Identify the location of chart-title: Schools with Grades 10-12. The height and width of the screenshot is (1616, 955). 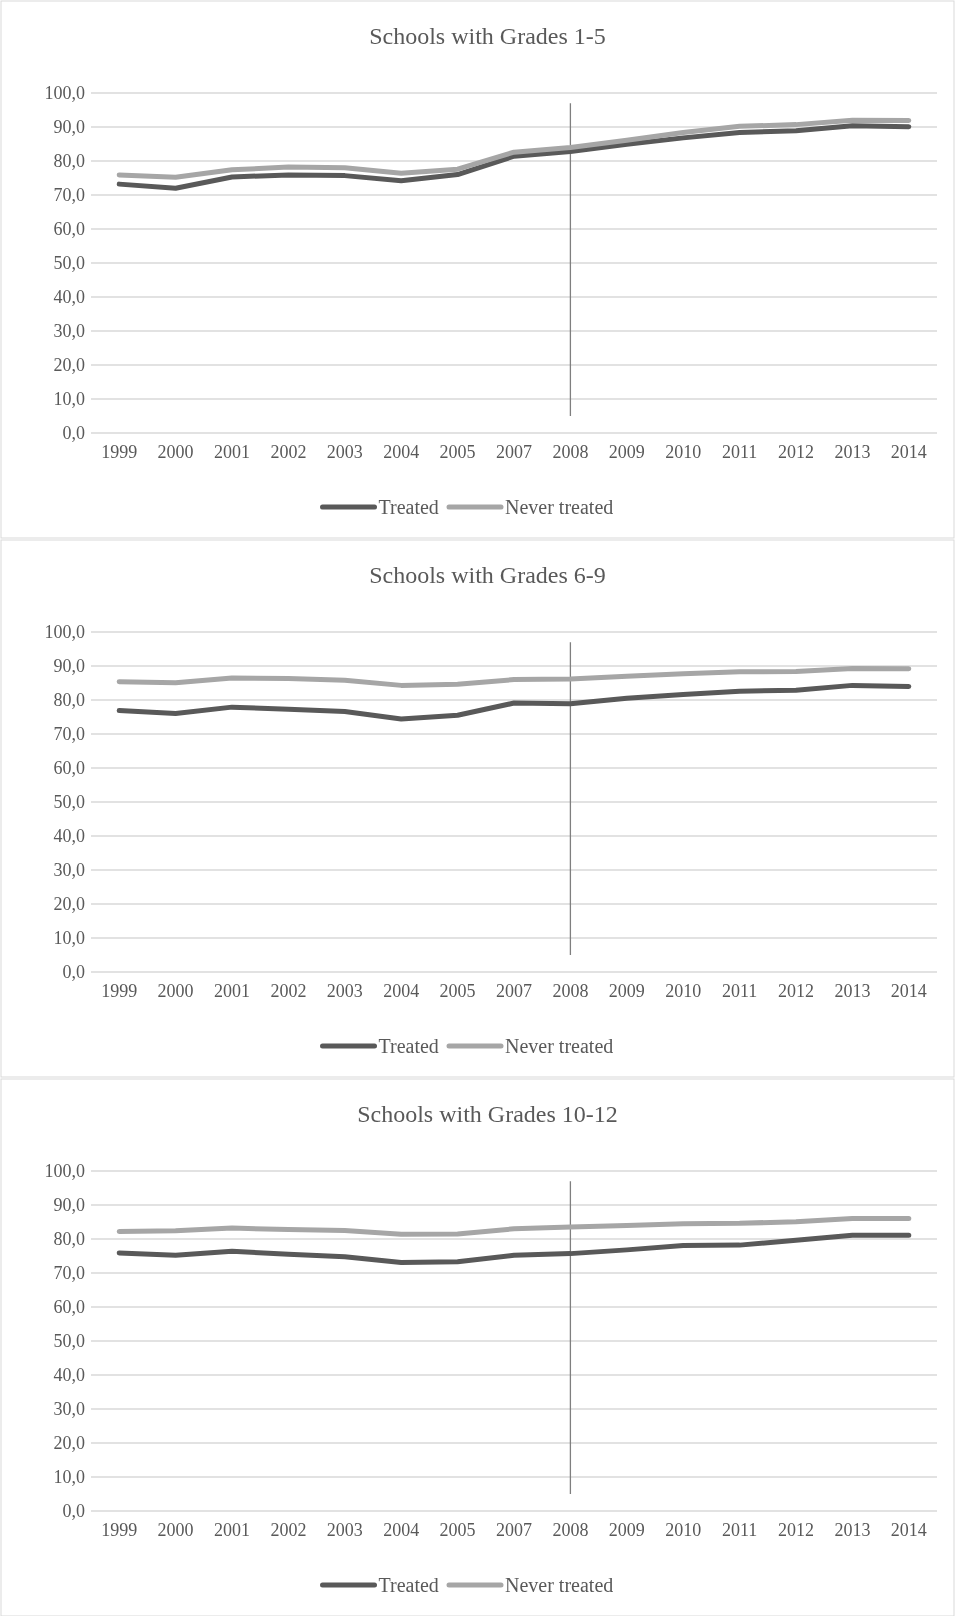
(487, 1114).